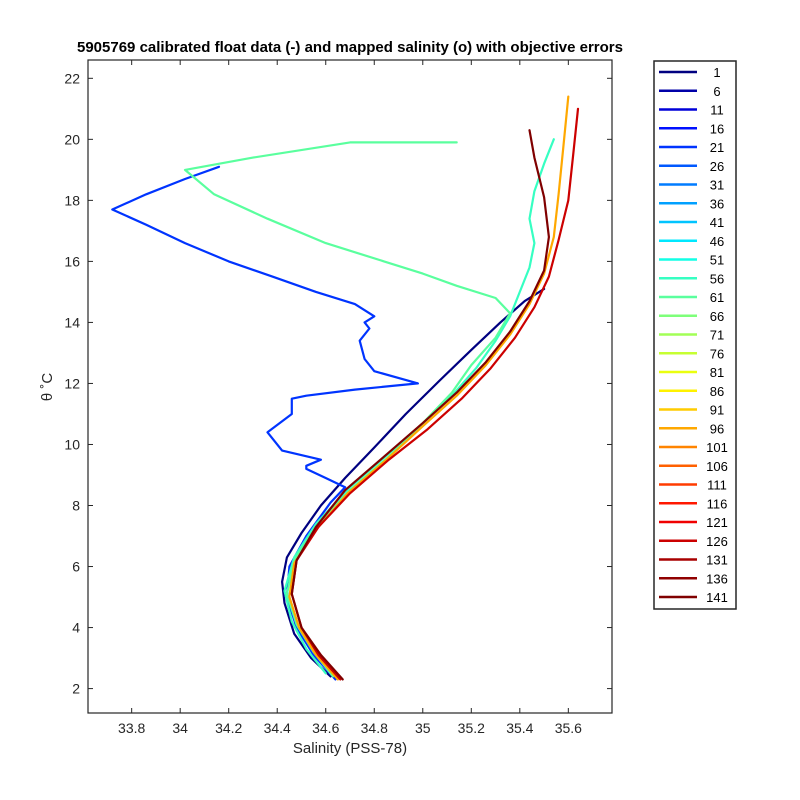 This screenshot has height=800, width=800. Describe the element at coordinates (72, 383) in the screenshot. I see `y-tick-label: 12` at that location.